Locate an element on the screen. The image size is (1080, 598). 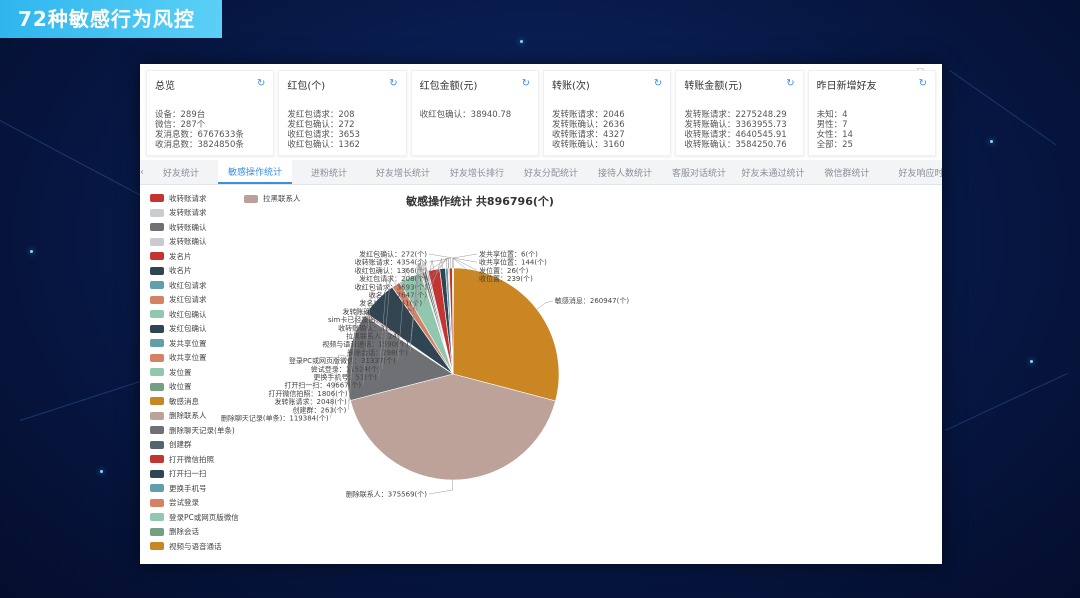
tab-group-stats: 微信群统计 is located at coordinates (847, 173).